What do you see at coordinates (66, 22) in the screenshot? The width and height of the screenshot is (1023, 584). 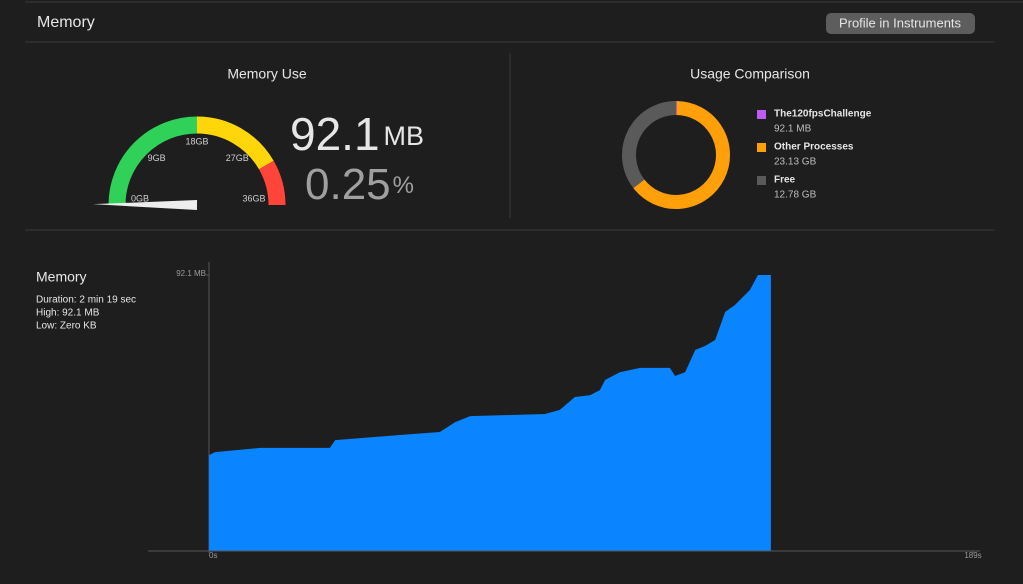 I see `section-title: Memory` at bounding box center [66, 22].